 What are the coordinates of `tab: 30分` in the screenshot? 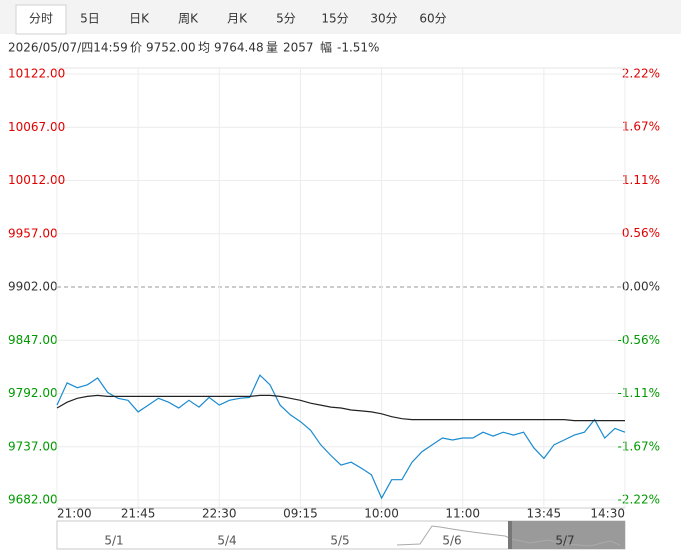 It's located at (383, 19).